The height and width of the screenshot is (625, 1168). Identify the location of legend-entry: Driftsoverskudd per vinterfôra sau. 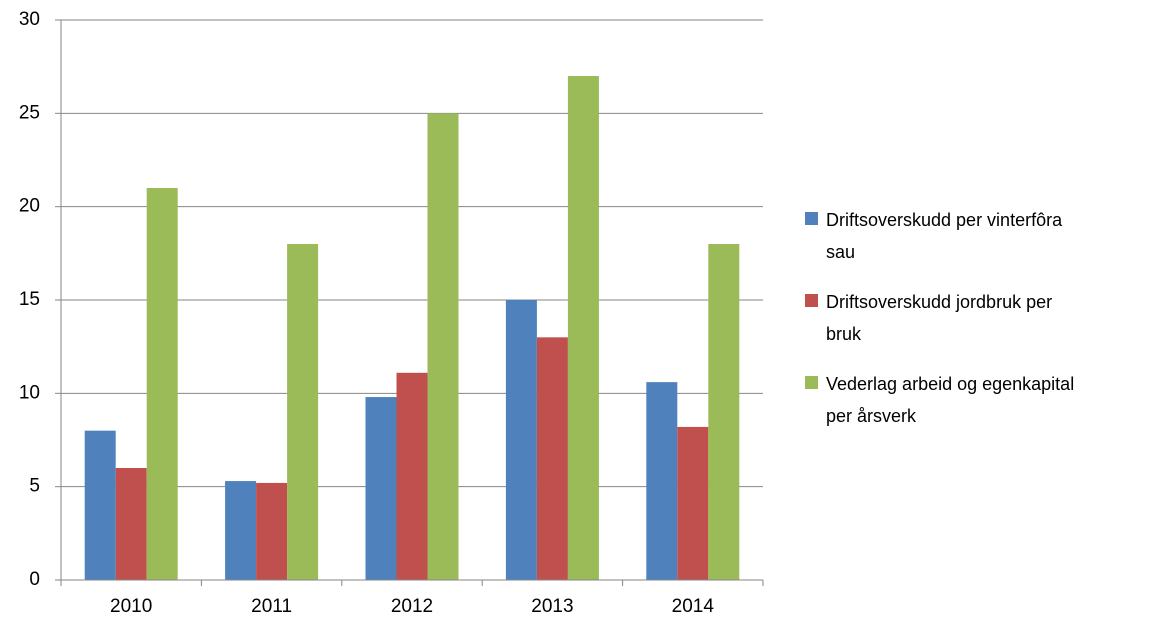
(955, 236).